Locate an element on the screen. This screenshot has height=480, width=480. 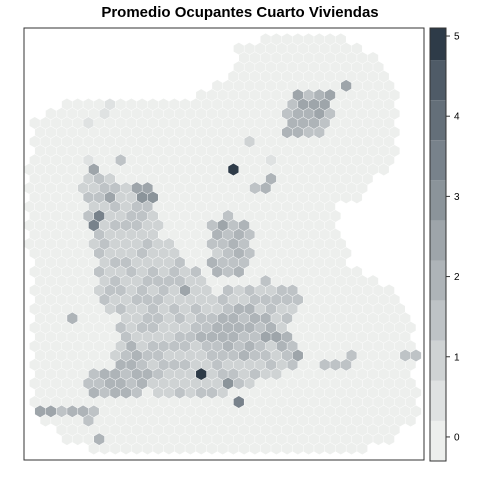
legend-color-step is located at coordinates (438, 360).